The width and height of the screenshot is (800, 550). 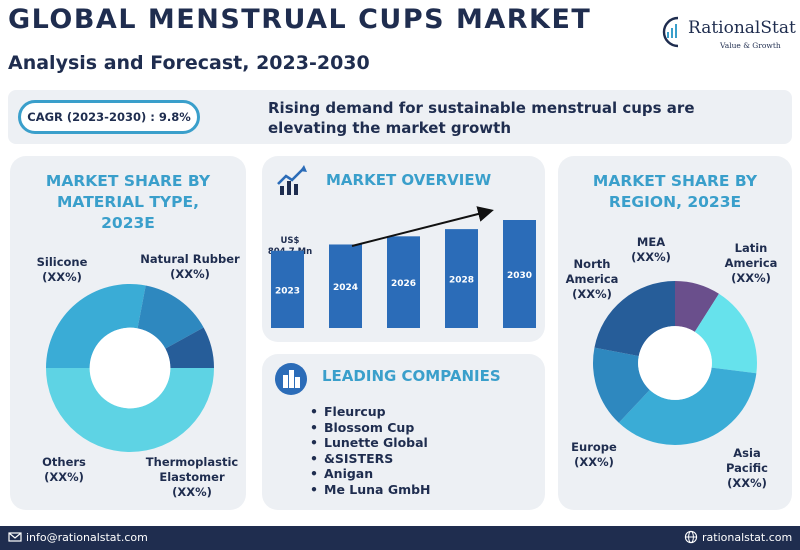 I want to click on material-label-others: Others (XX%), so click(x=64, y=470).